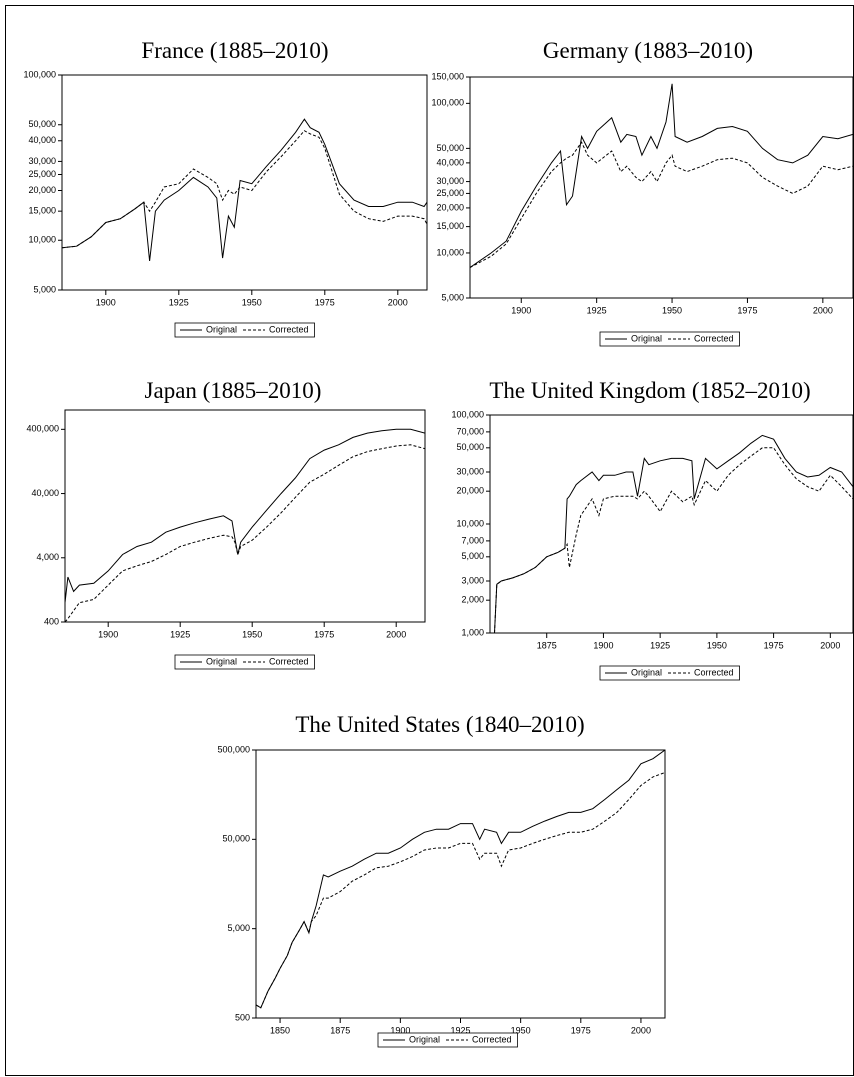 The height and width of the screenshot is (1077, 854). What do you see at coordinates (648, 50) in the screenshot?
I see `chart-title: Germany (1883–2010)` at bounding box center [648, 50].